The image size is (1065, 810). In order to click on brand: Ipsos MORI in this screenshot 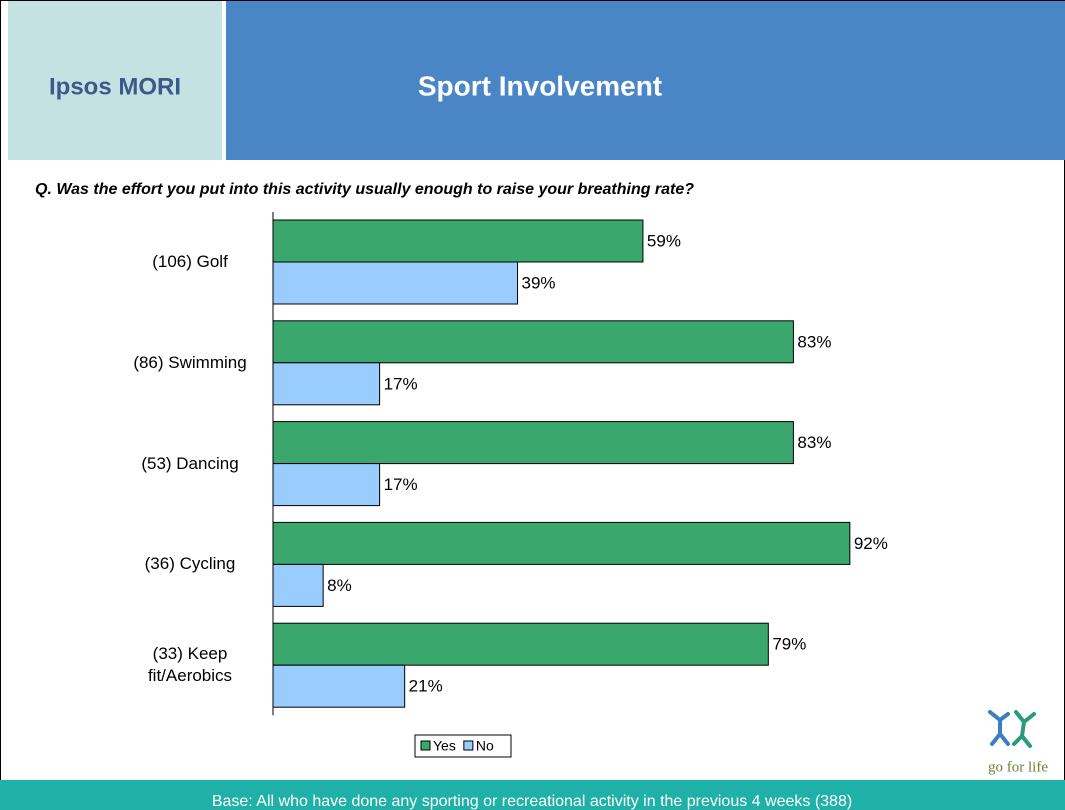, I will do `click(115, 86)`.